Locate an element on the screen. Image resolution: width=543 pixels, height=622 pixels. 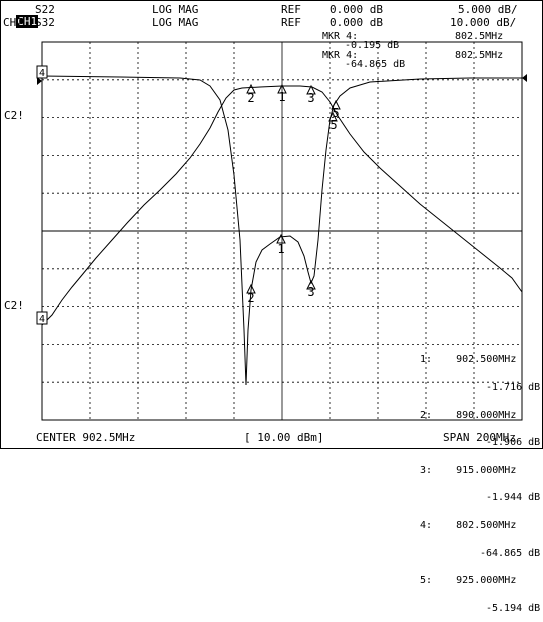
marker-3-ch1-icon: 3 is located at coordinates (311, 94).